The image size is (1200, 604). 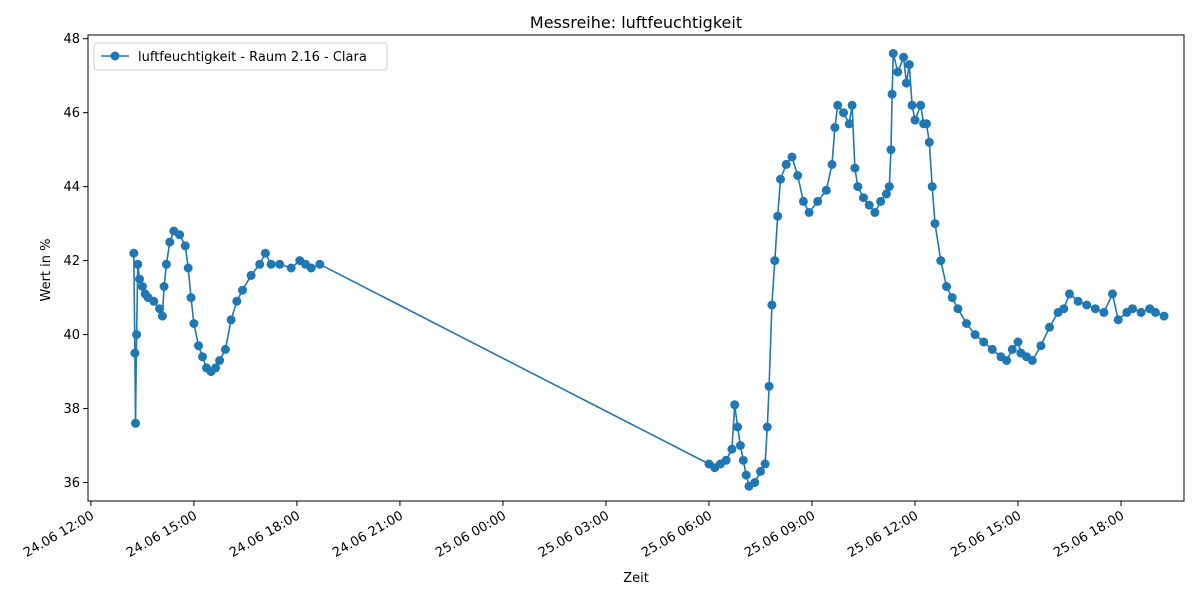 I want to click on x-tick-label: 25.06 15:00, so click(x=986, y=534).